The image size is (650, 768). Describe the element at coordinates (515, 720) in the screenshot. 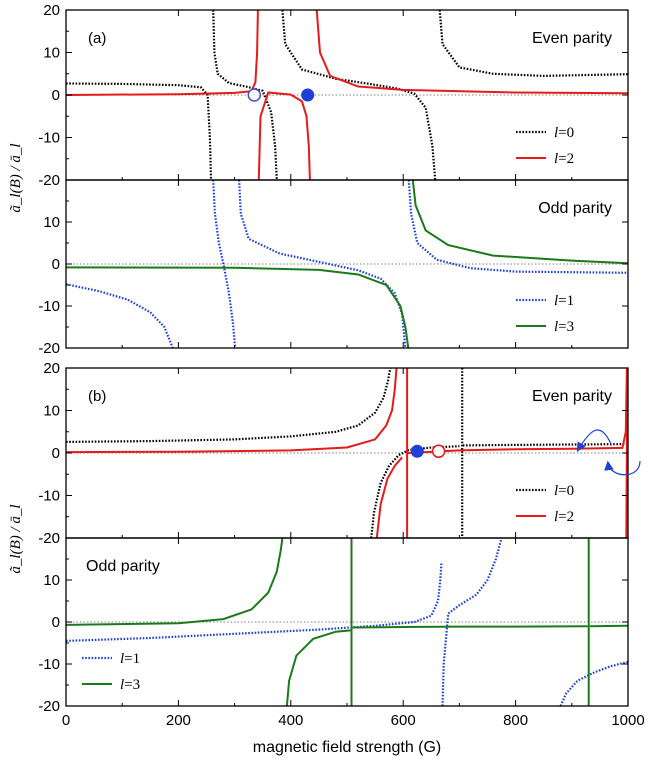

I see `x-tick-label: 800` at that location.